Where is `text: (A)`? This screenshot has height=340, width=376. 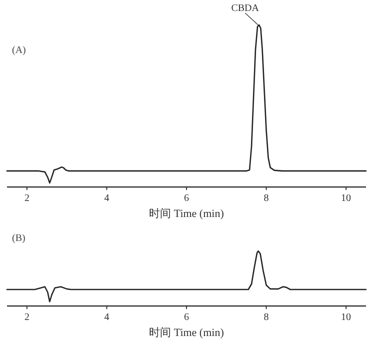 text: (A) is located at coordinates (19, 50).